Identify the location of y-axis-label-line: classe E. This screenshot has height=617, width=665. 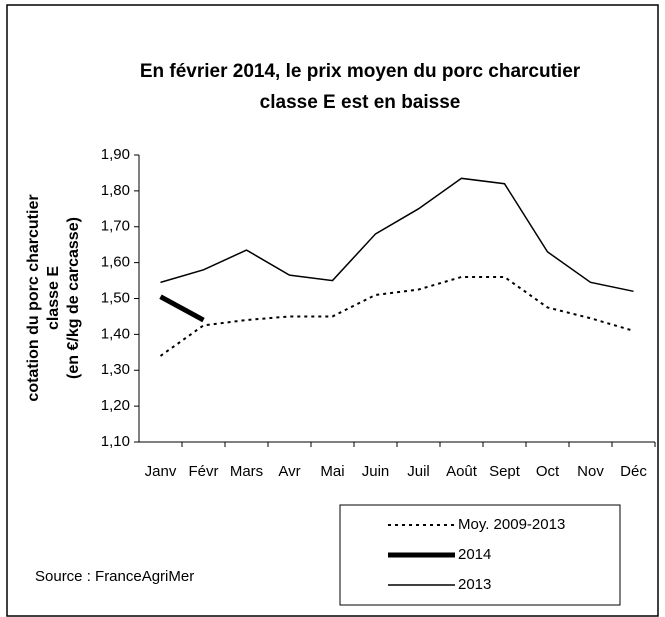
(53, 298).